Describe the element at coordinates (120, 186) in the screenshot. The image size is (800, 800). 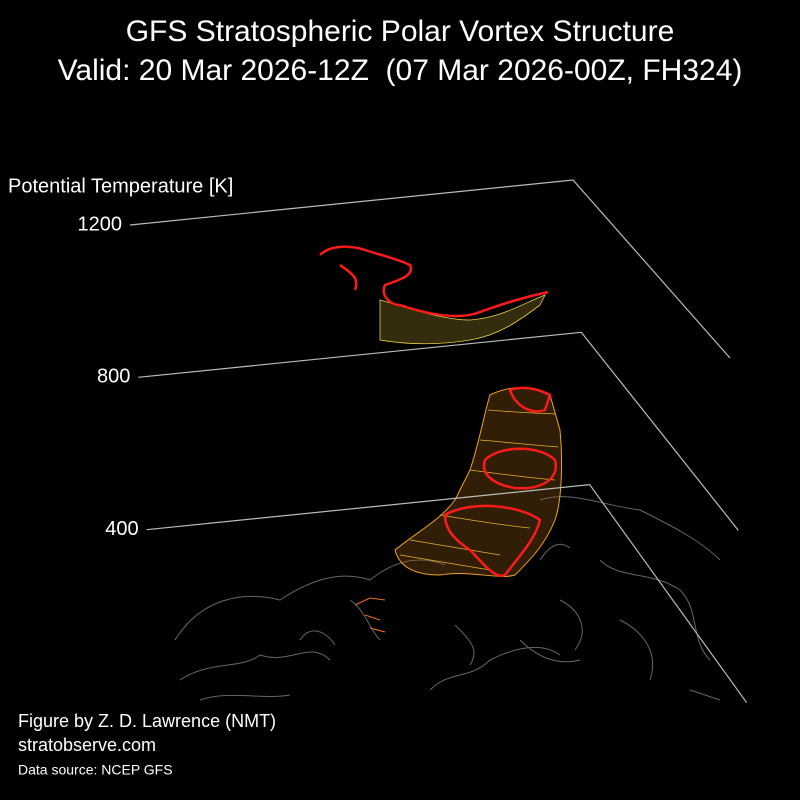
I see `z-axis-label: Potential Temperature [K]` at that location.